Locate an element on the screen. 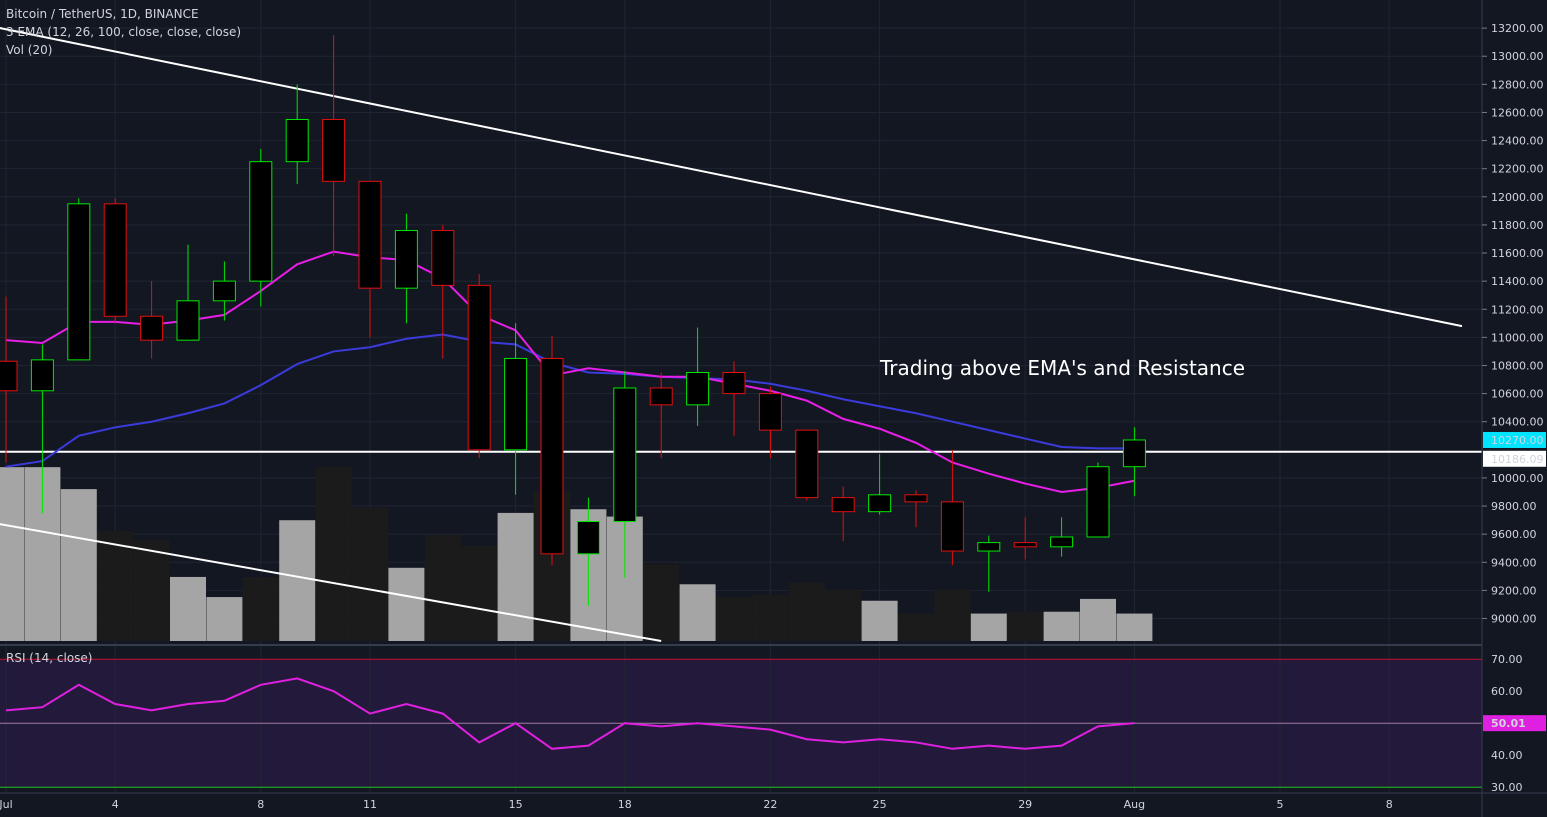 The width and height of the screenshot is (1547, 817). price-tick-label: 10800.00 is located at coordinates (1517, 365).